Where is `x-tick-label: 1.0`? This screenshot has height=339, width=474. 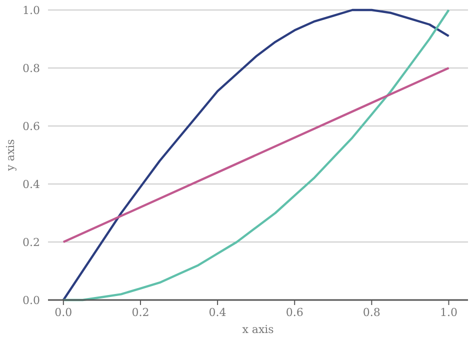
x-tick-label: 1.0 is located at coordinates (449, 312).